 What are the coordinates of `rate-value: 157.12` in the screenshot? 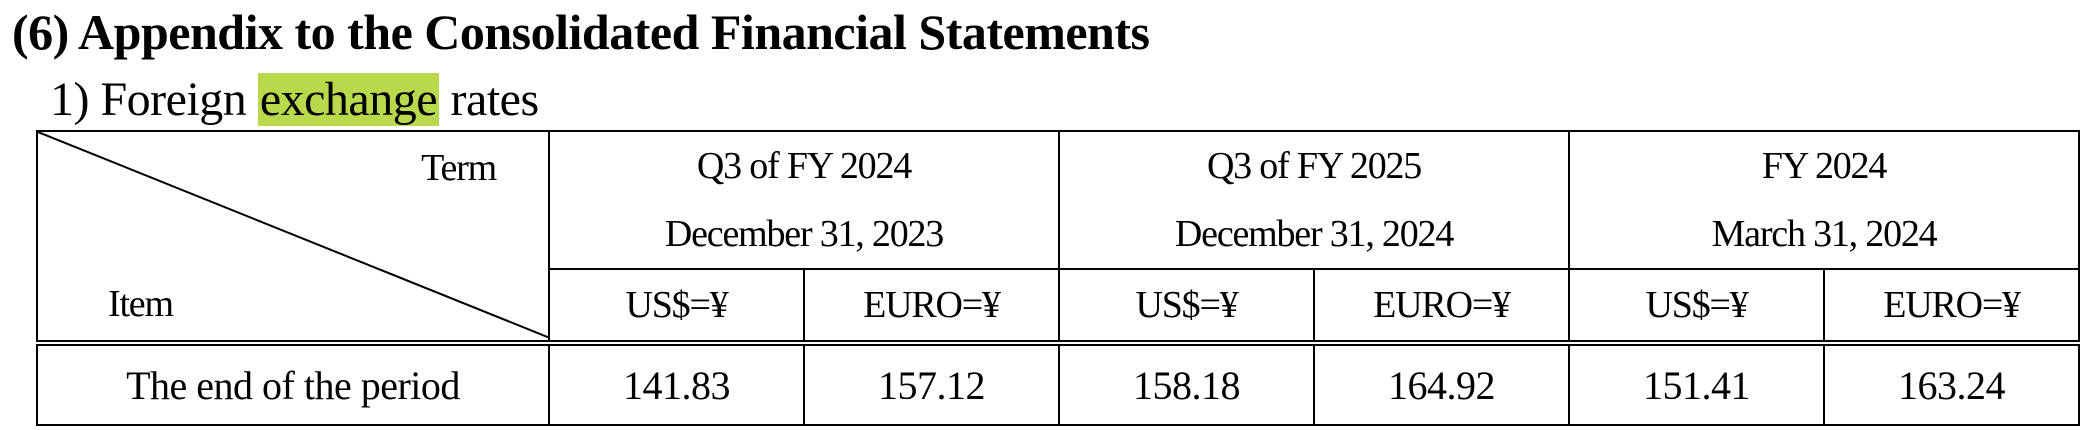 It's located at (931, 383).